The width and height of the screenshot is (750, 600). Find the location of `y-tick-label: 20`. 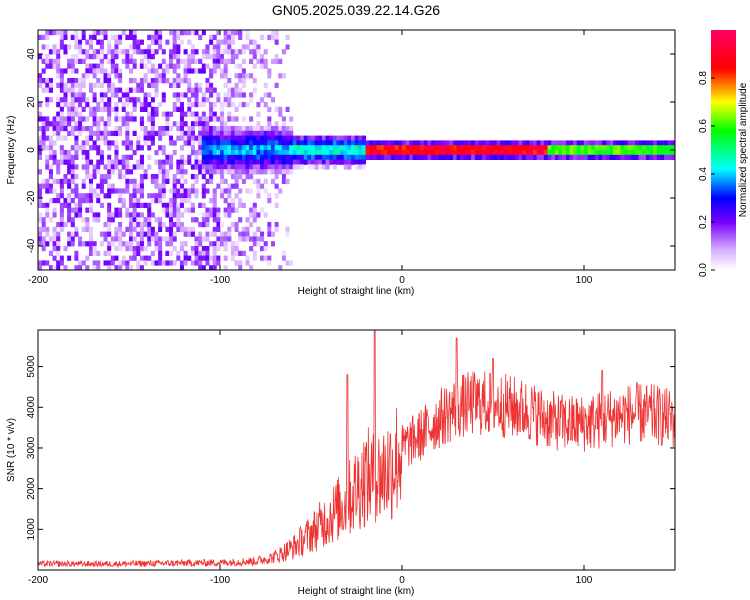

y-tick-label: 20 is located at coordinates (31, 102).